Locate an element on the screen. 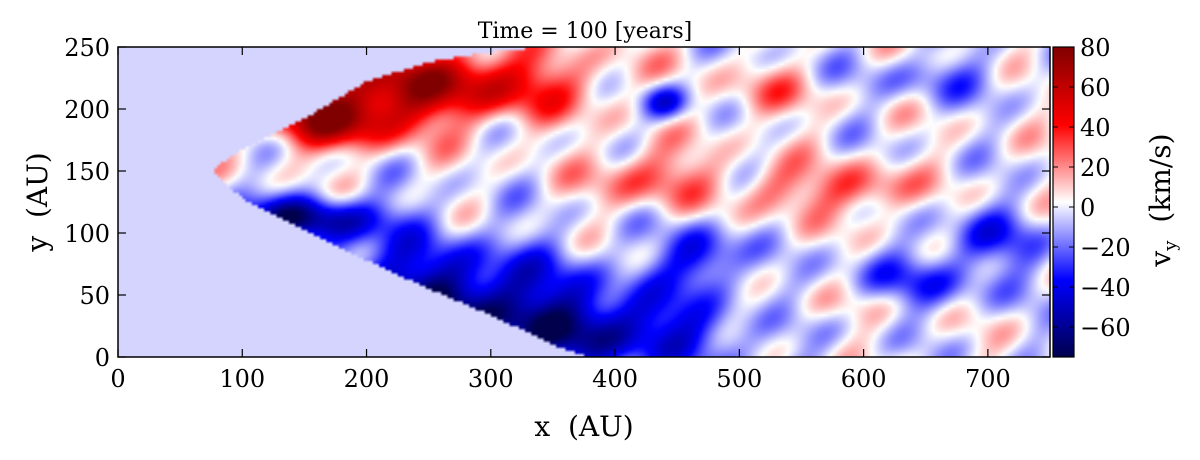  colorbar-tick-label: −40 is located at coordinates (1105, 288).